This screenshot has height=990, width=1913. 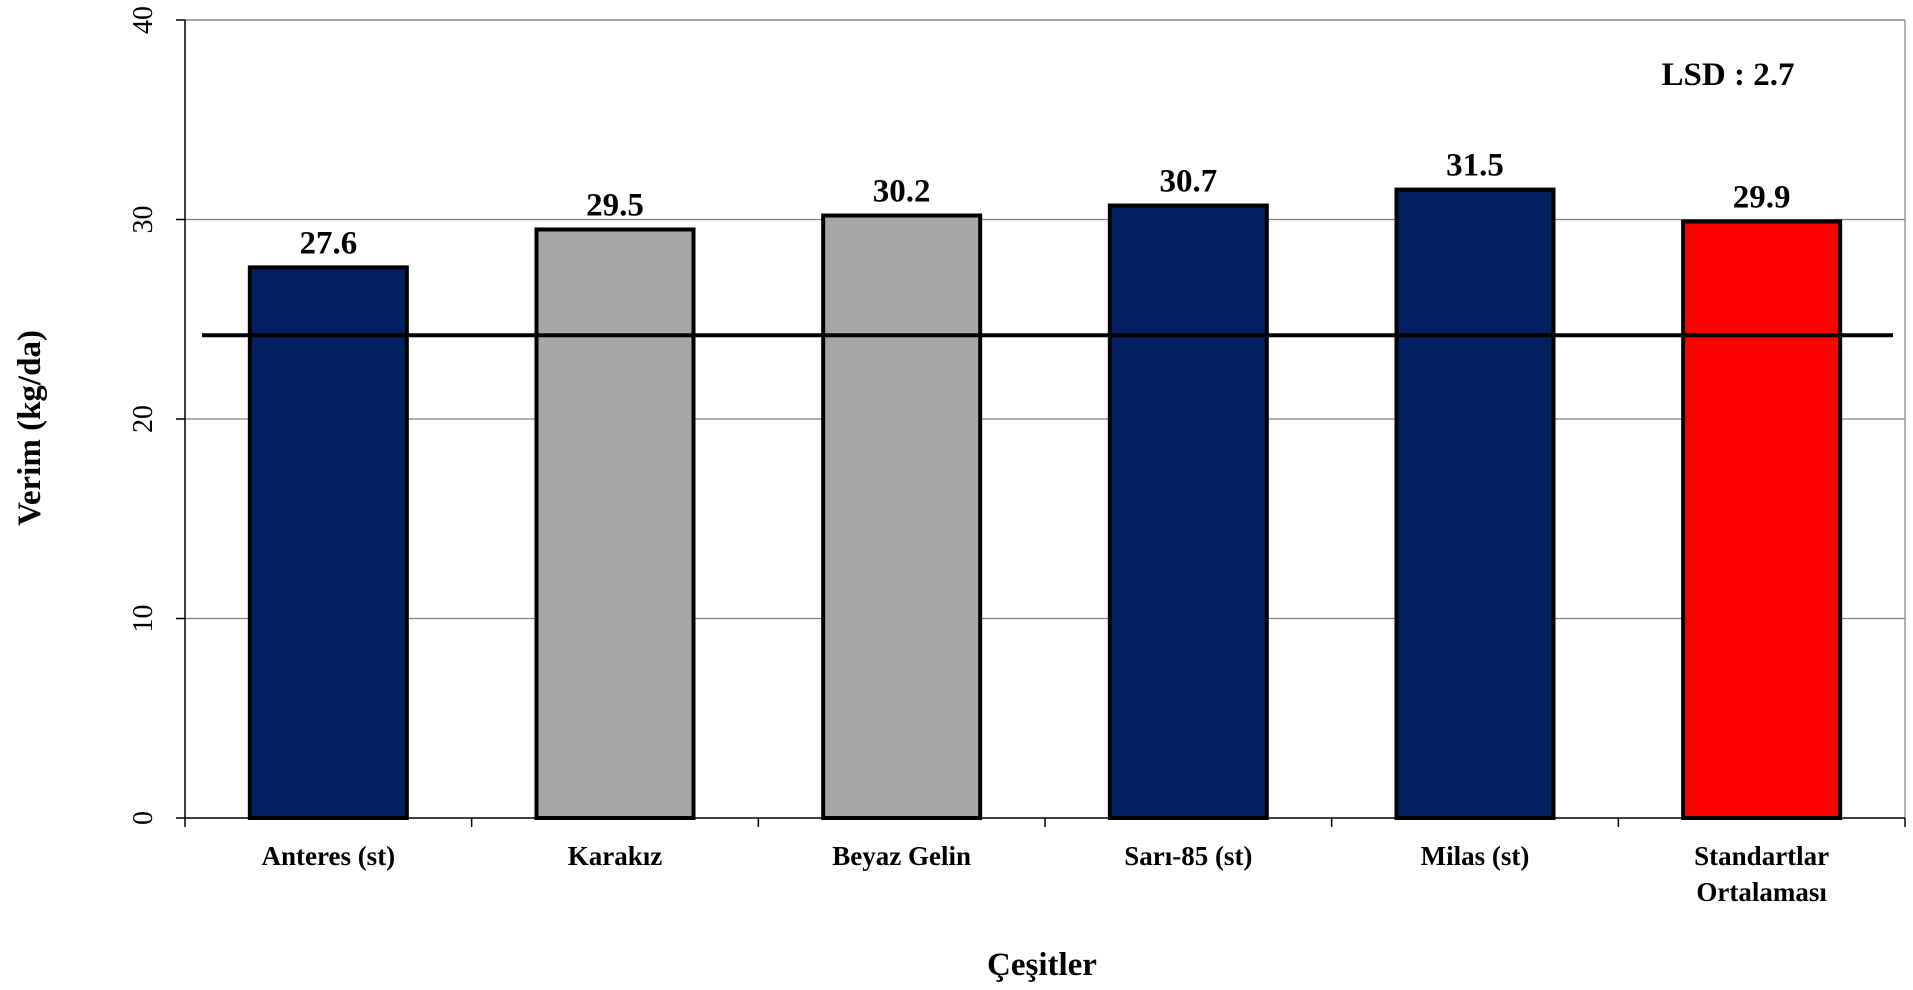 I want to click on x-axis-title: Çeşitler, so click(x=1042, y=965).